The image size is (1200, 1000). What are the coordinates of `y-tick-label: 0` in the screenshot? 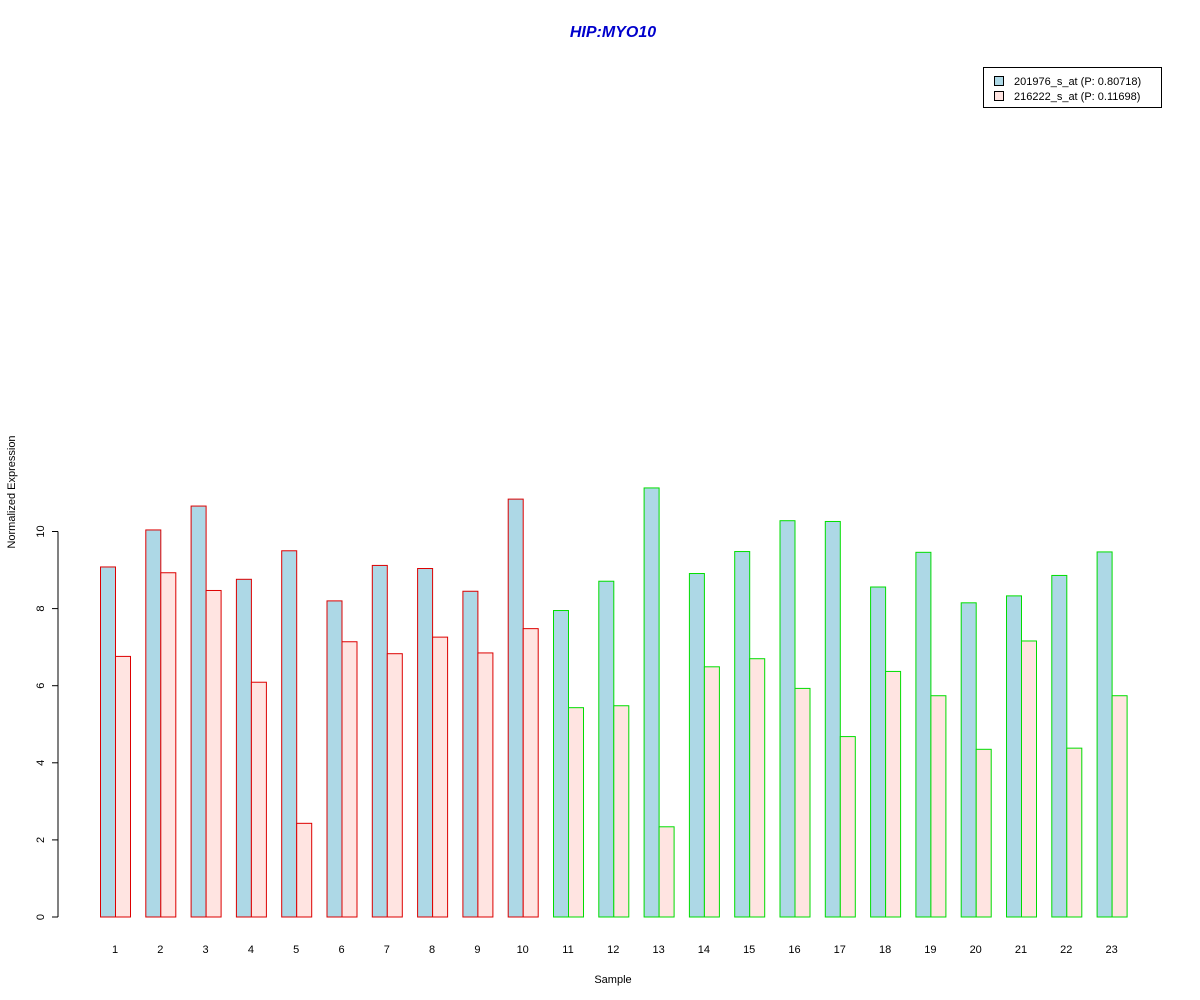 It's located at (41, 917).